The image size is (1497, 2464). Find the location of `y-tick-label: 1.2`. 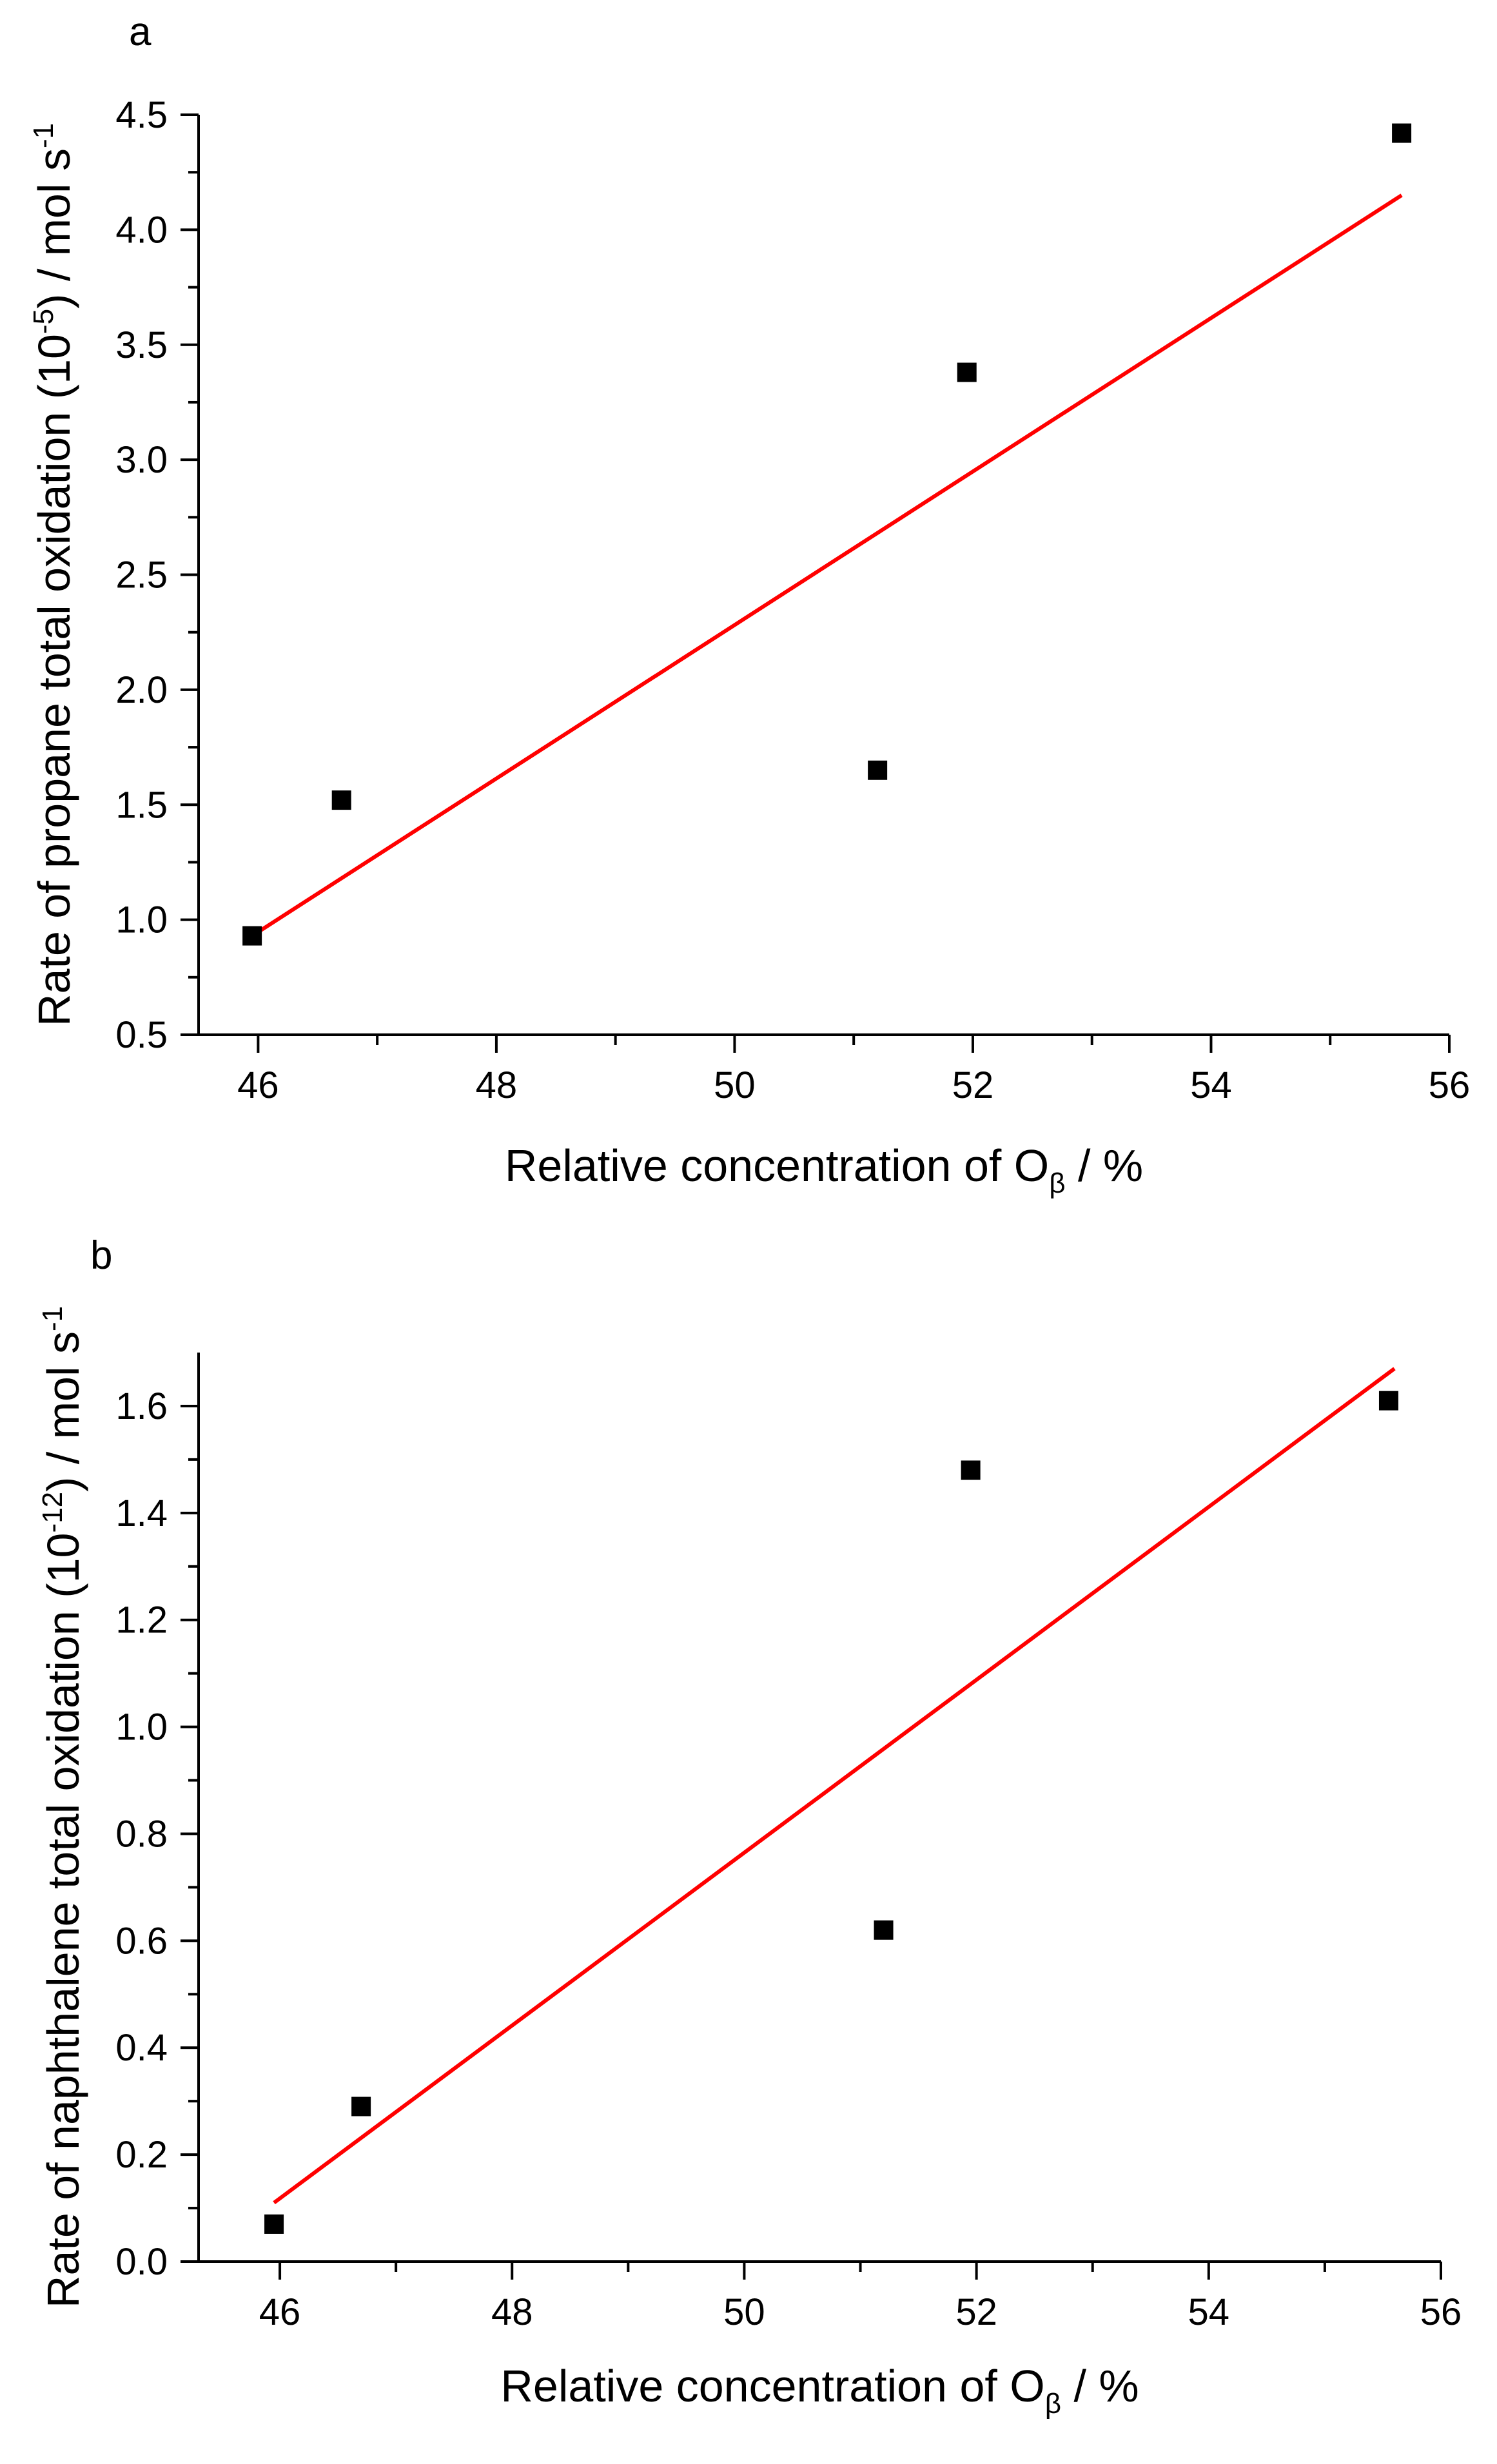

y-tick-label: 1.2 is located at coordinates (141, 1620).